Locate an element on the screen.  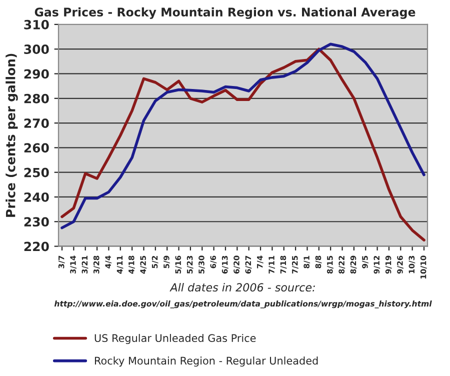
y-tick-label: 300 is located at coordinates (36, 49).